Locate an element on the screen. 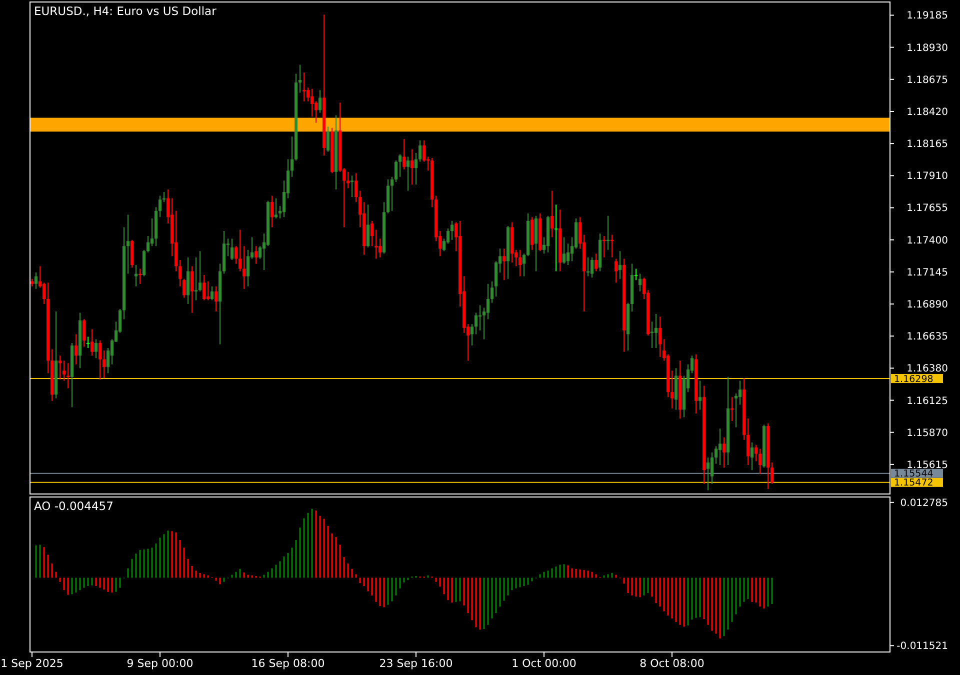 This screenshot has height=675, width=960. ref-line-label: 1.15472 is located at coordinates (914, 483).